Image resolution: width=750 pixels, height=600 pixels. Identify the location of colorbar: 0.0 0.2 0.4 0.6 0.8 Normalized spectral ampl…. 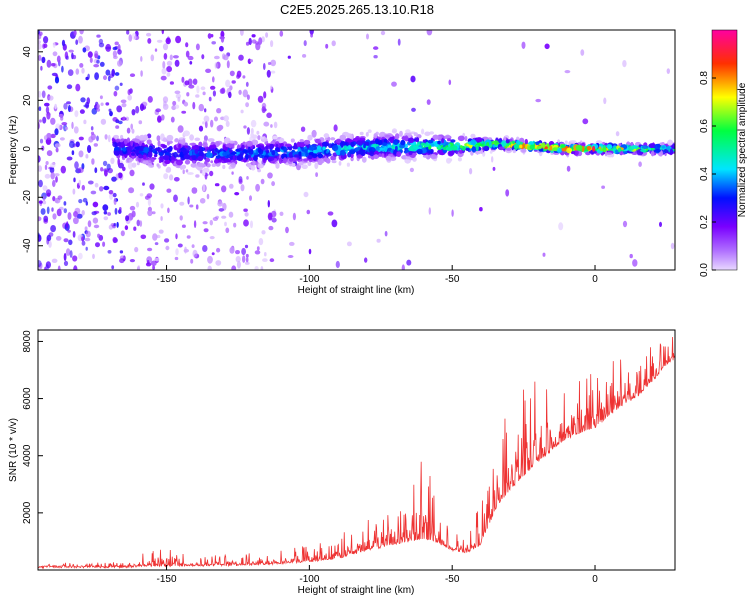
(723, 153).